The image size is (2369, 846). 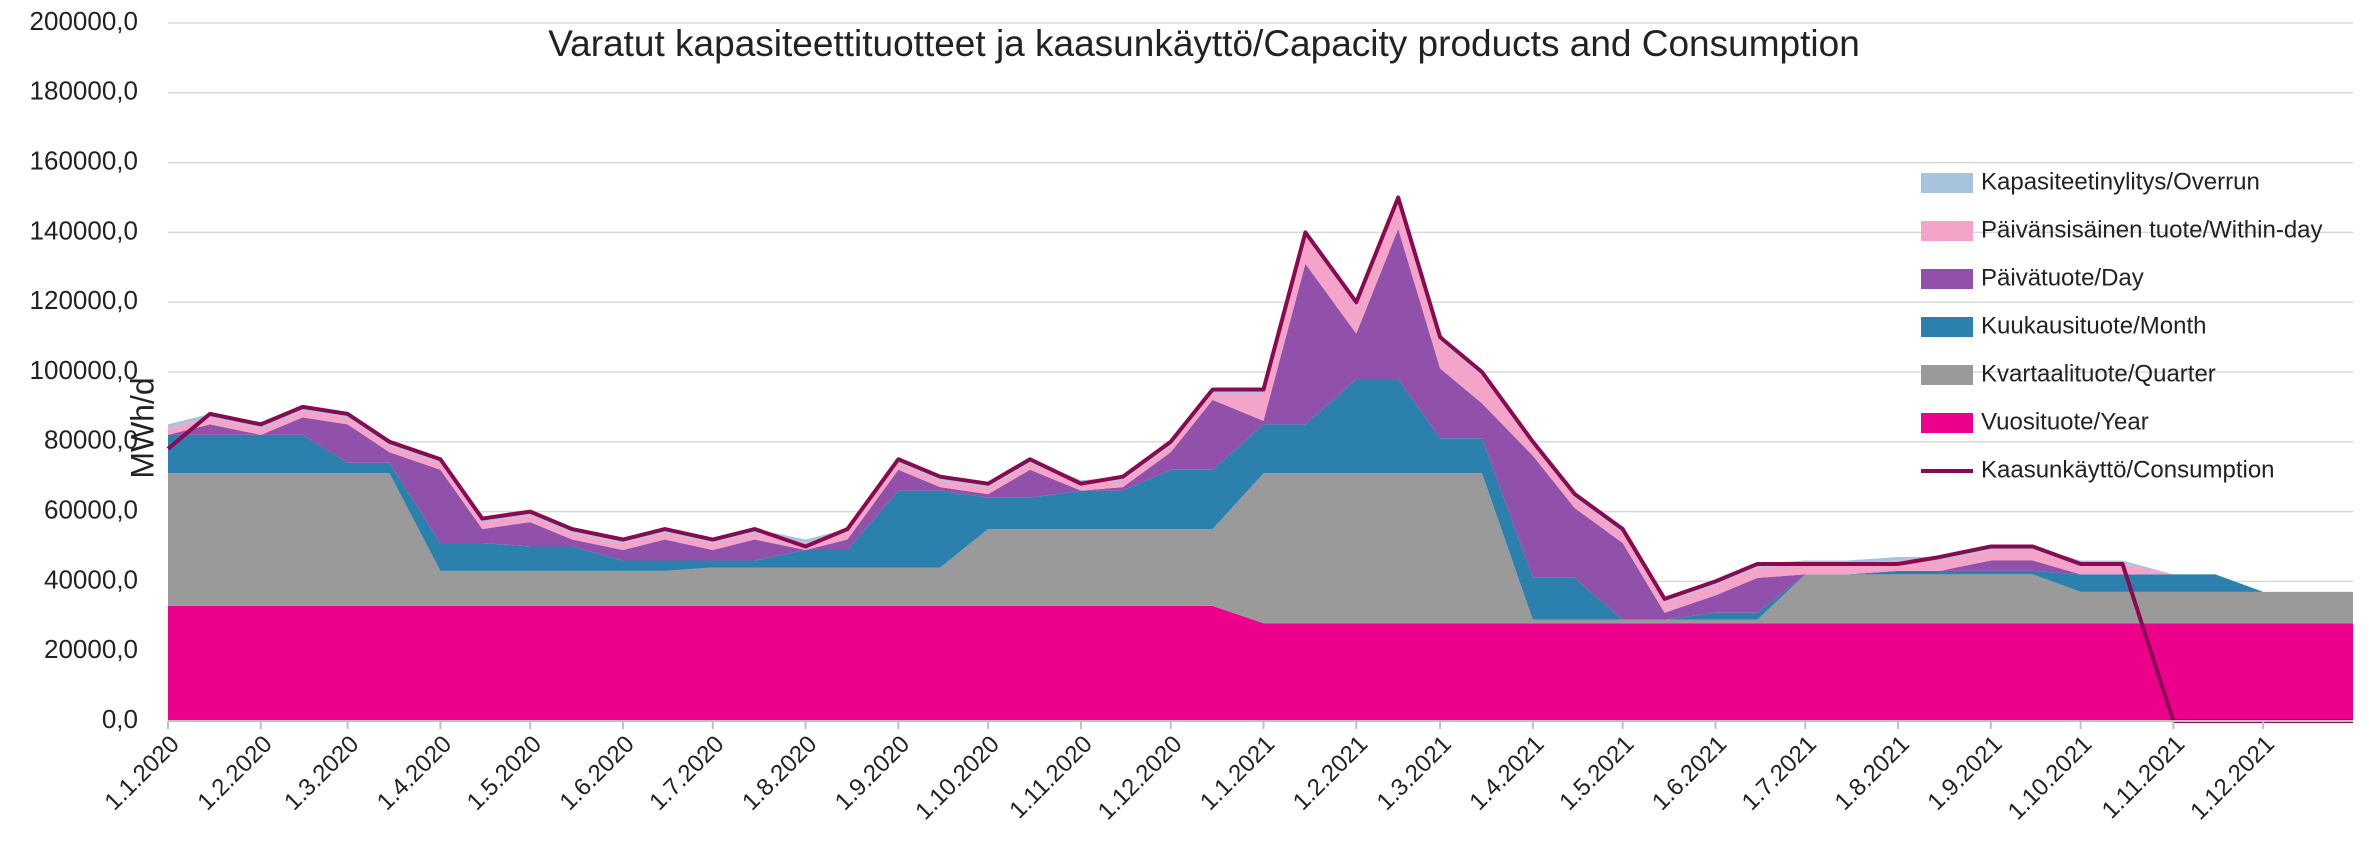 I want to click on legend-label: Kuukausituote/Month, so click(x=2093, y=325).